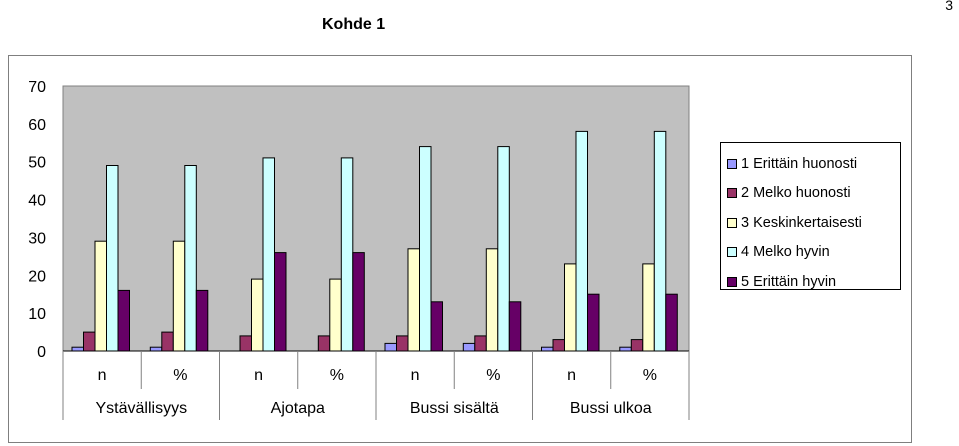 The image size is (959, 446). What do you see at coordinates (37, 238) in the screenshot?
I see `y-tick-label: 30` at bounding box center [37, 238].